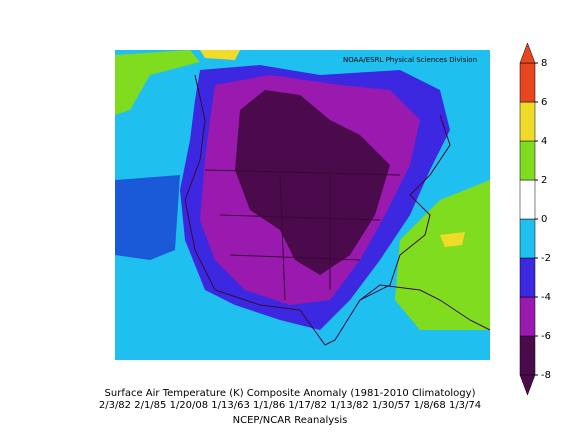 This screenshot has height=437, width=565. What do you see at coordinates (544, 102) in the screenshot?
I see `colorbar-tick-label: 6` at bounding box center [544, 102].